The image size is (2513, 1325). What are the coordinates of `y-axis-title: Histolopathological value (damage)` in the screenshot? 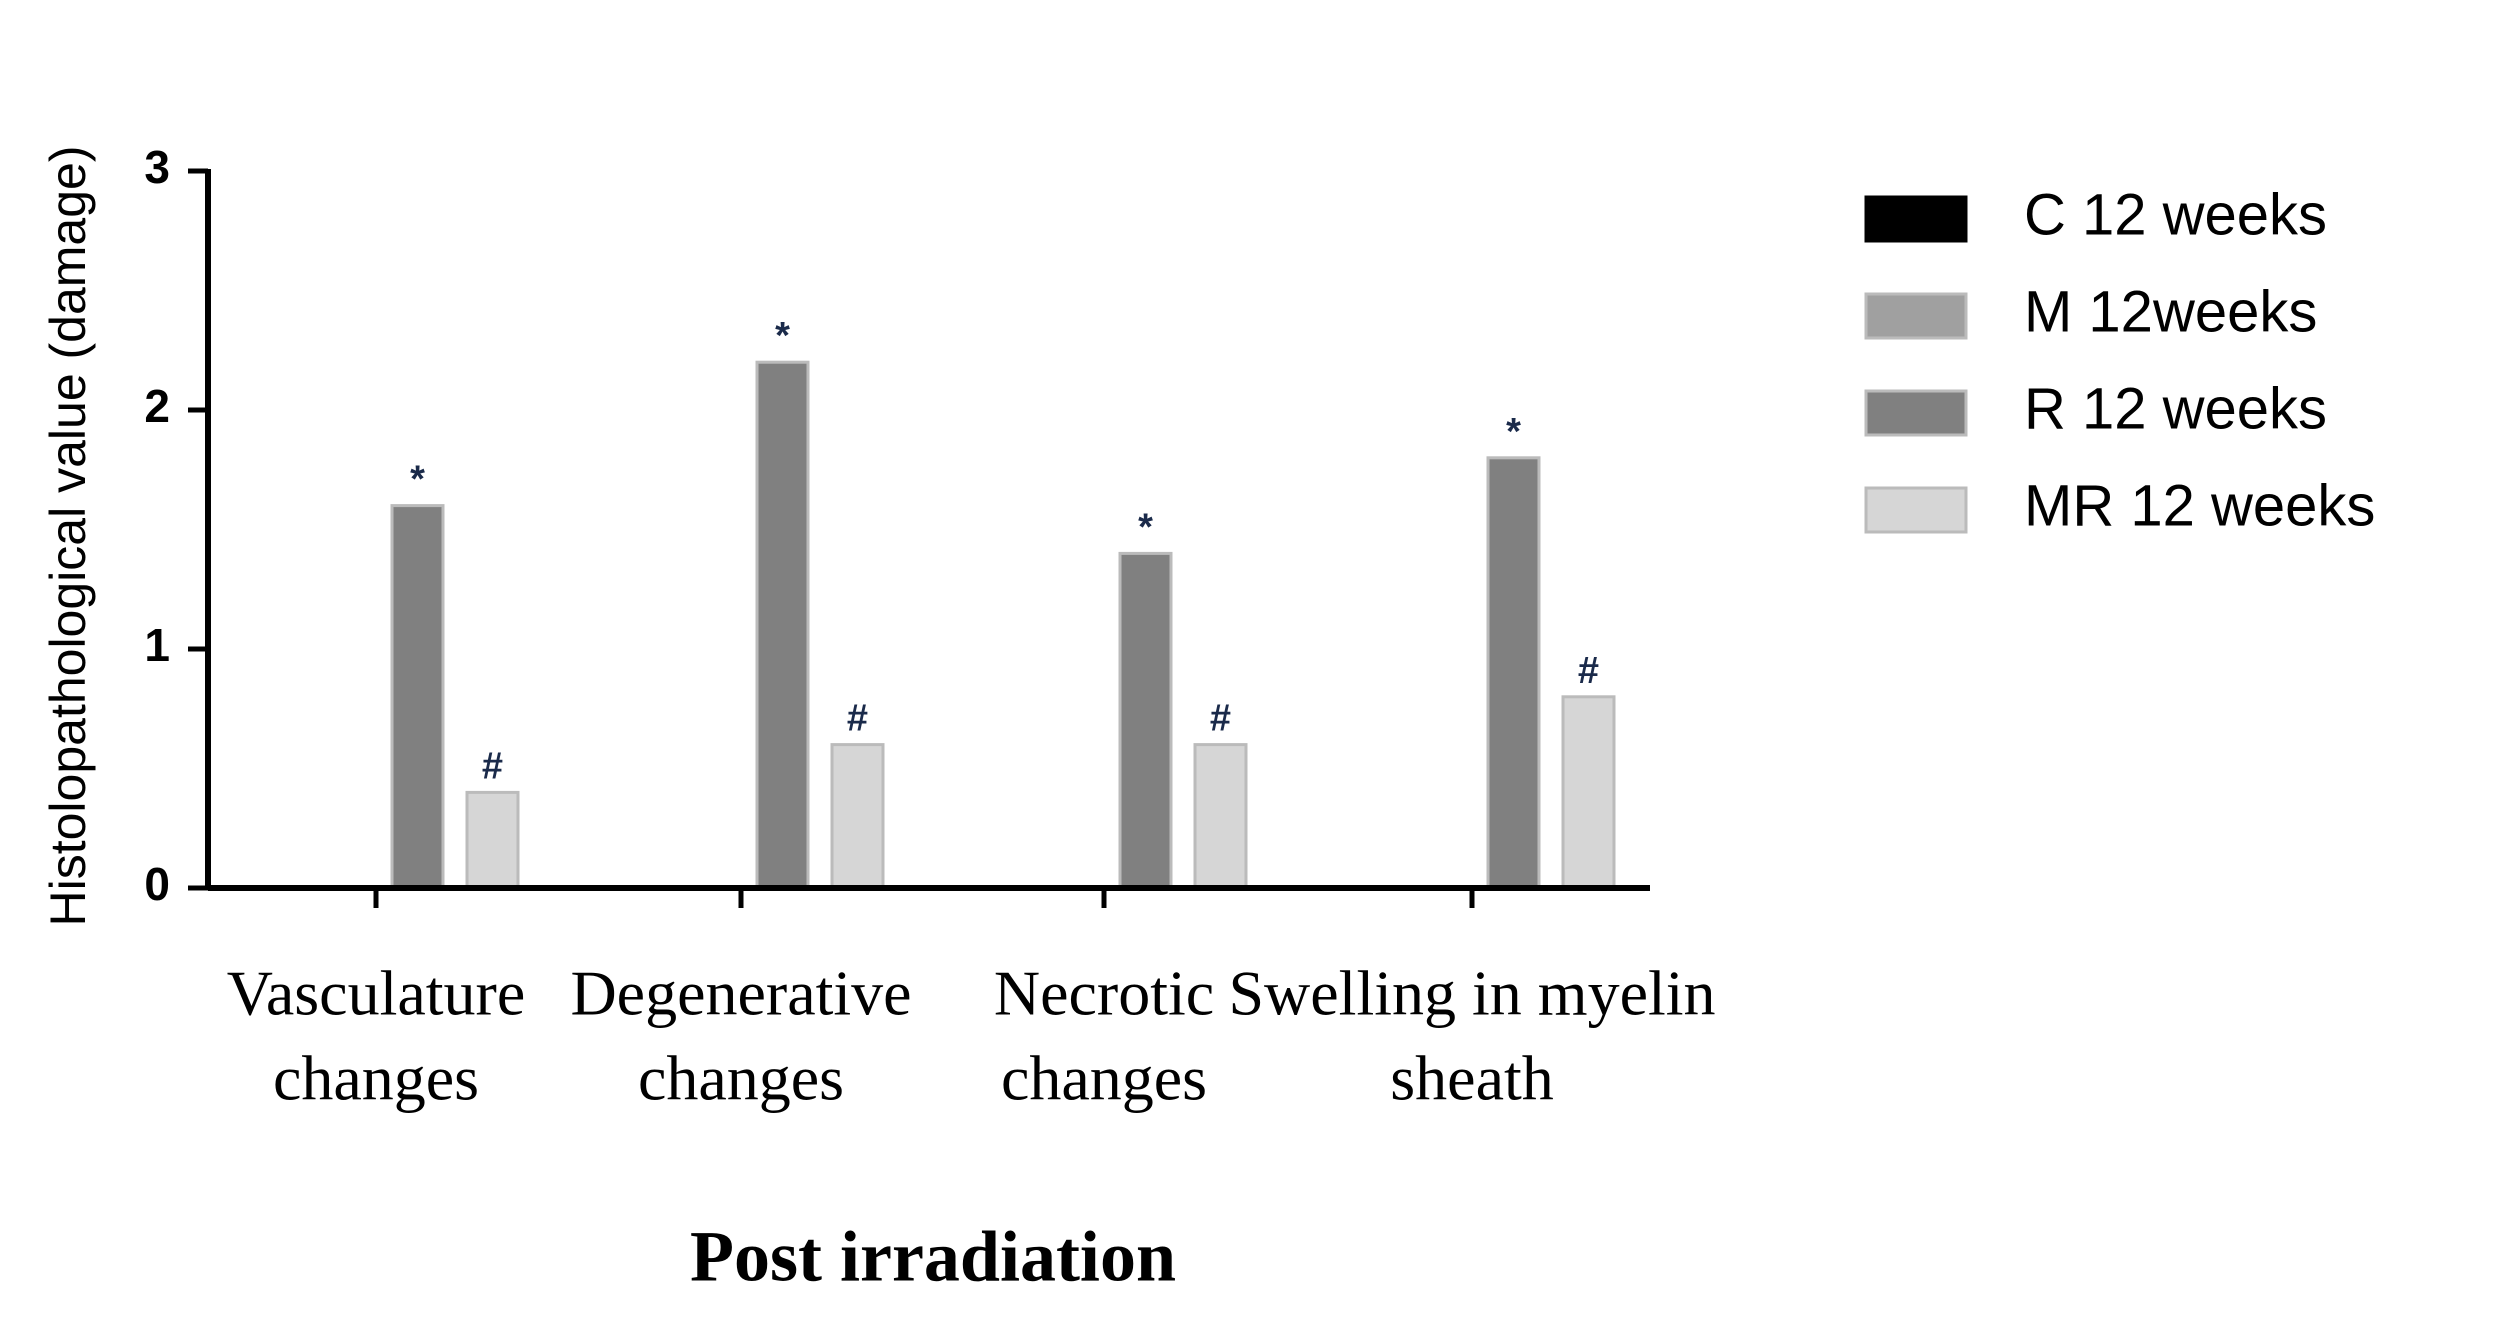 It's located at (68, 535).